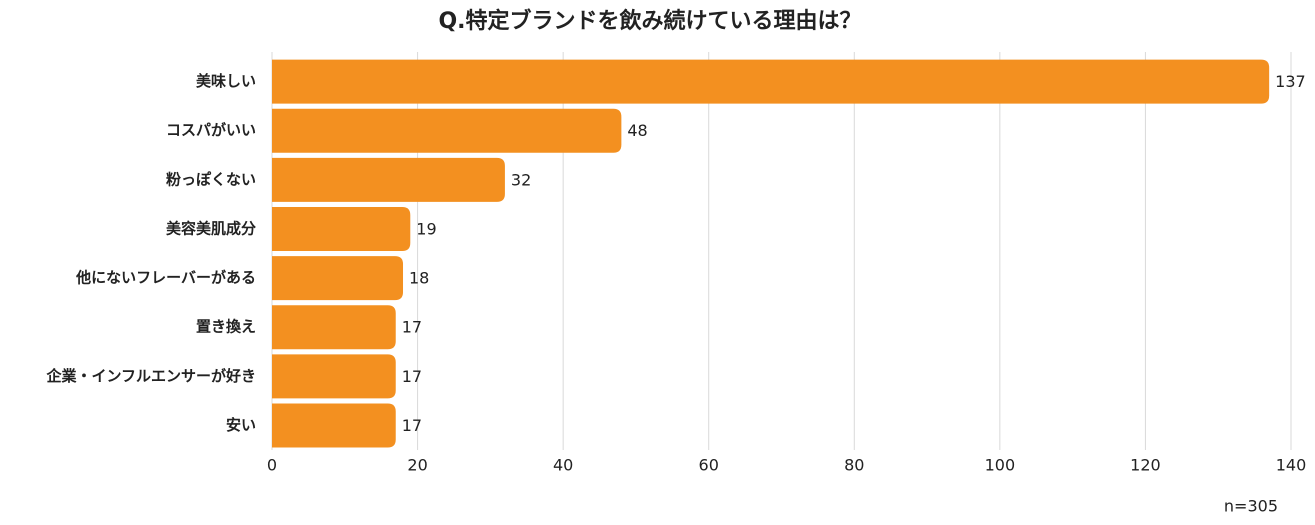 The width and height of the screenshot is (1315, 525). Describe the element at coordinates (854, 465) in the screenshot. I see `x-tick-label: 80` at that location.